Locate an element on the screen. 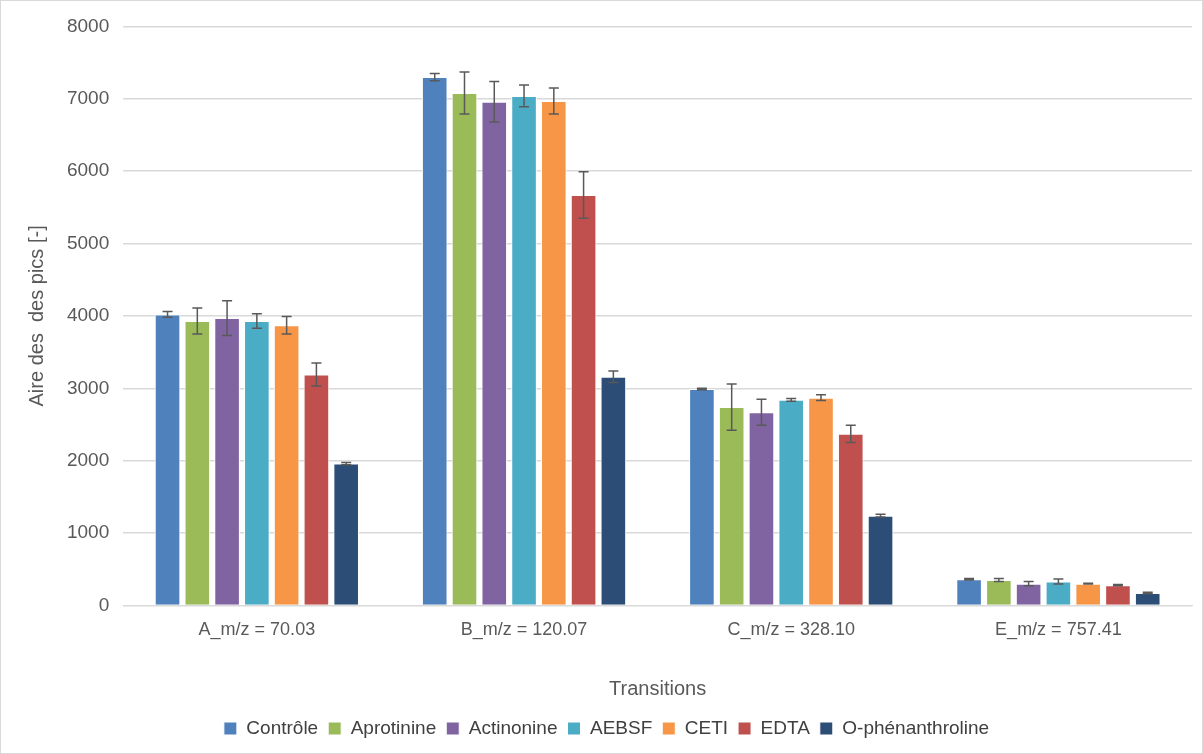 This screenshot has width=1203, height=754. legend-label: CETI is located at coordinates (706, 727).